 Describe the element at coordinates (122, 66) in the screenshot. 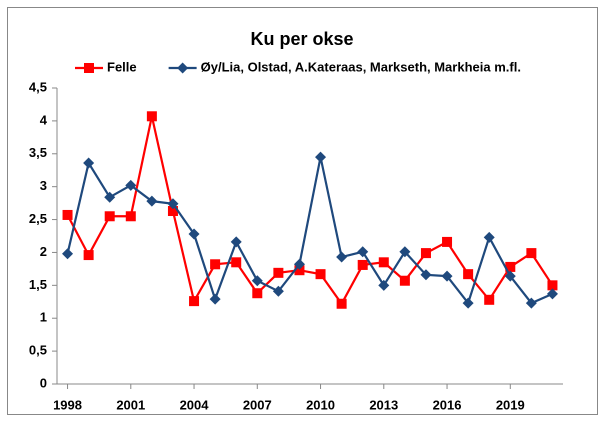

I see `legend-label: Felle` at that location.